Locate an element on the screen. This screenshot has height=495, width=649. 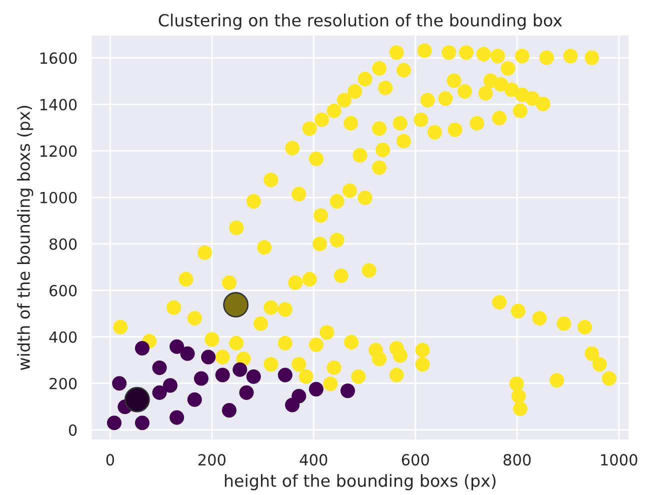
y-tick-label: 1400 is located at coordinates (58, 104).